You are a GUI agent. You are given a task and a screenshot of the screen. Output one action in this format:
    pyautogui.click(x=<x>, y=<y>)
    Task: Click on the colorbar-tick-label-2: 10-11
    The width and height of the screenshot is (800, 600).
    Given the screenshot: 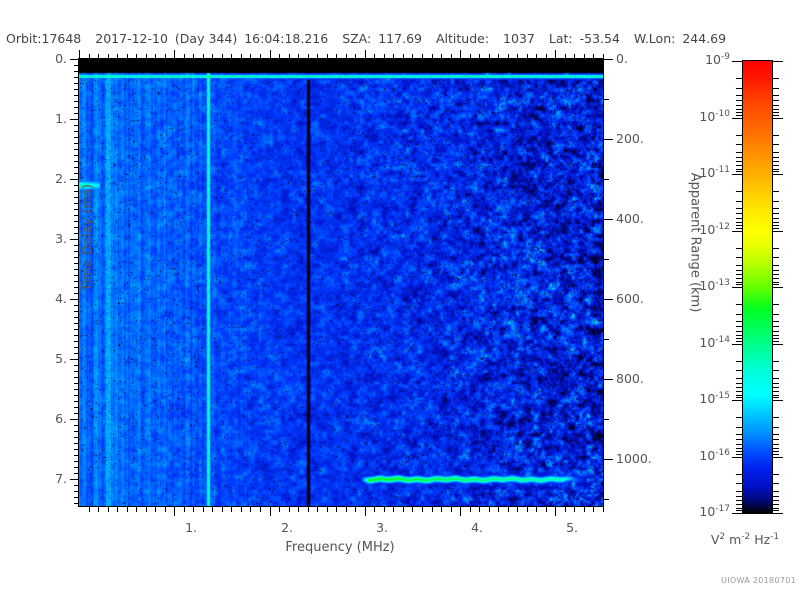 What is the action you would take?
    pyautogui.click(x=714, y=173)
    